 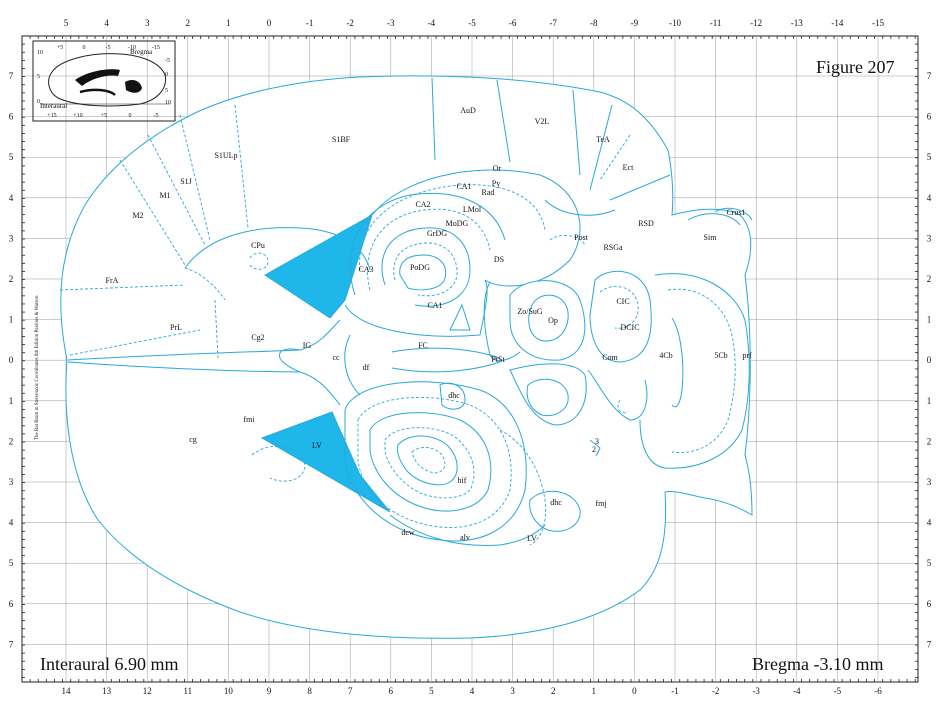 What do you see at coordinates (615, 157) in the screenshot?
I see `boundary-ect` at bounding box center [615, 157].